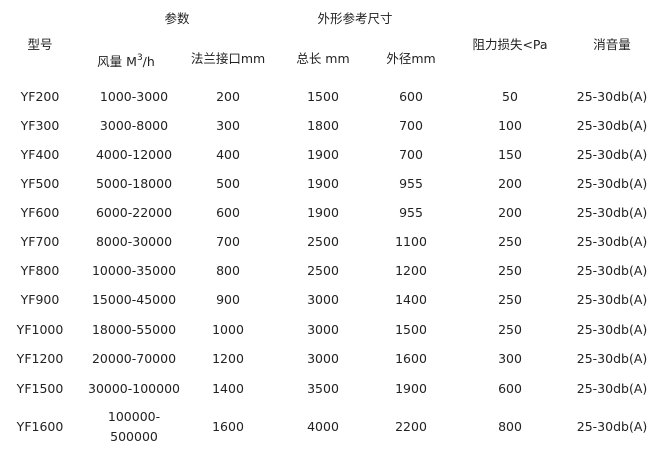  Describe the element at coordinates (134, 270) in the screenshot. I see `cell-airflow: 10000-35000` at that location.